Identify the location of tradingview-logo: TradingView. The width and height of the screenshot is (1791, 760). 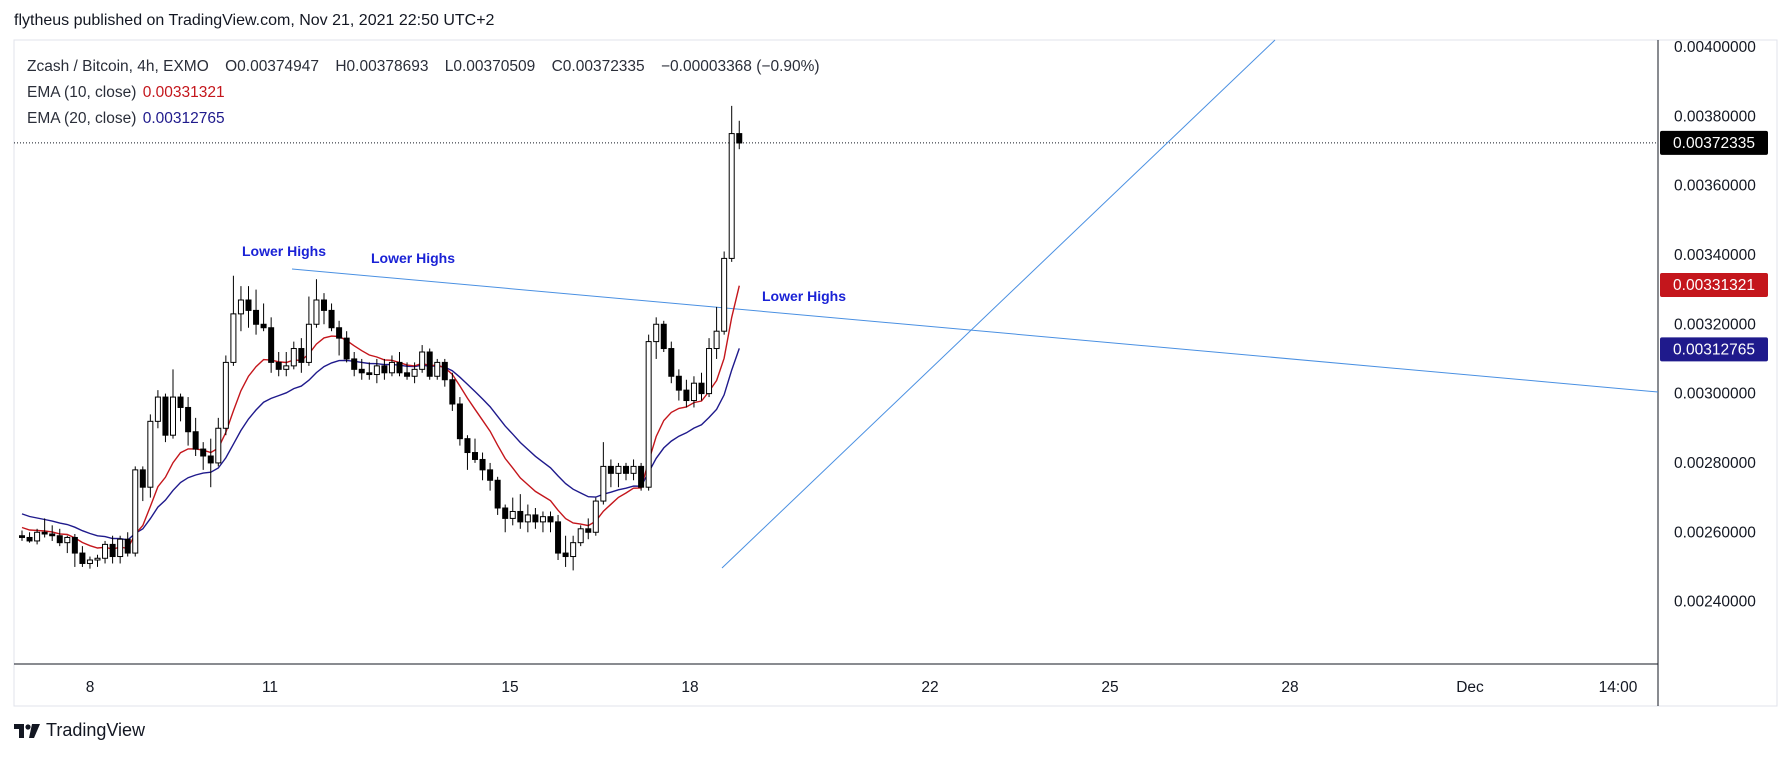
(79, 730).